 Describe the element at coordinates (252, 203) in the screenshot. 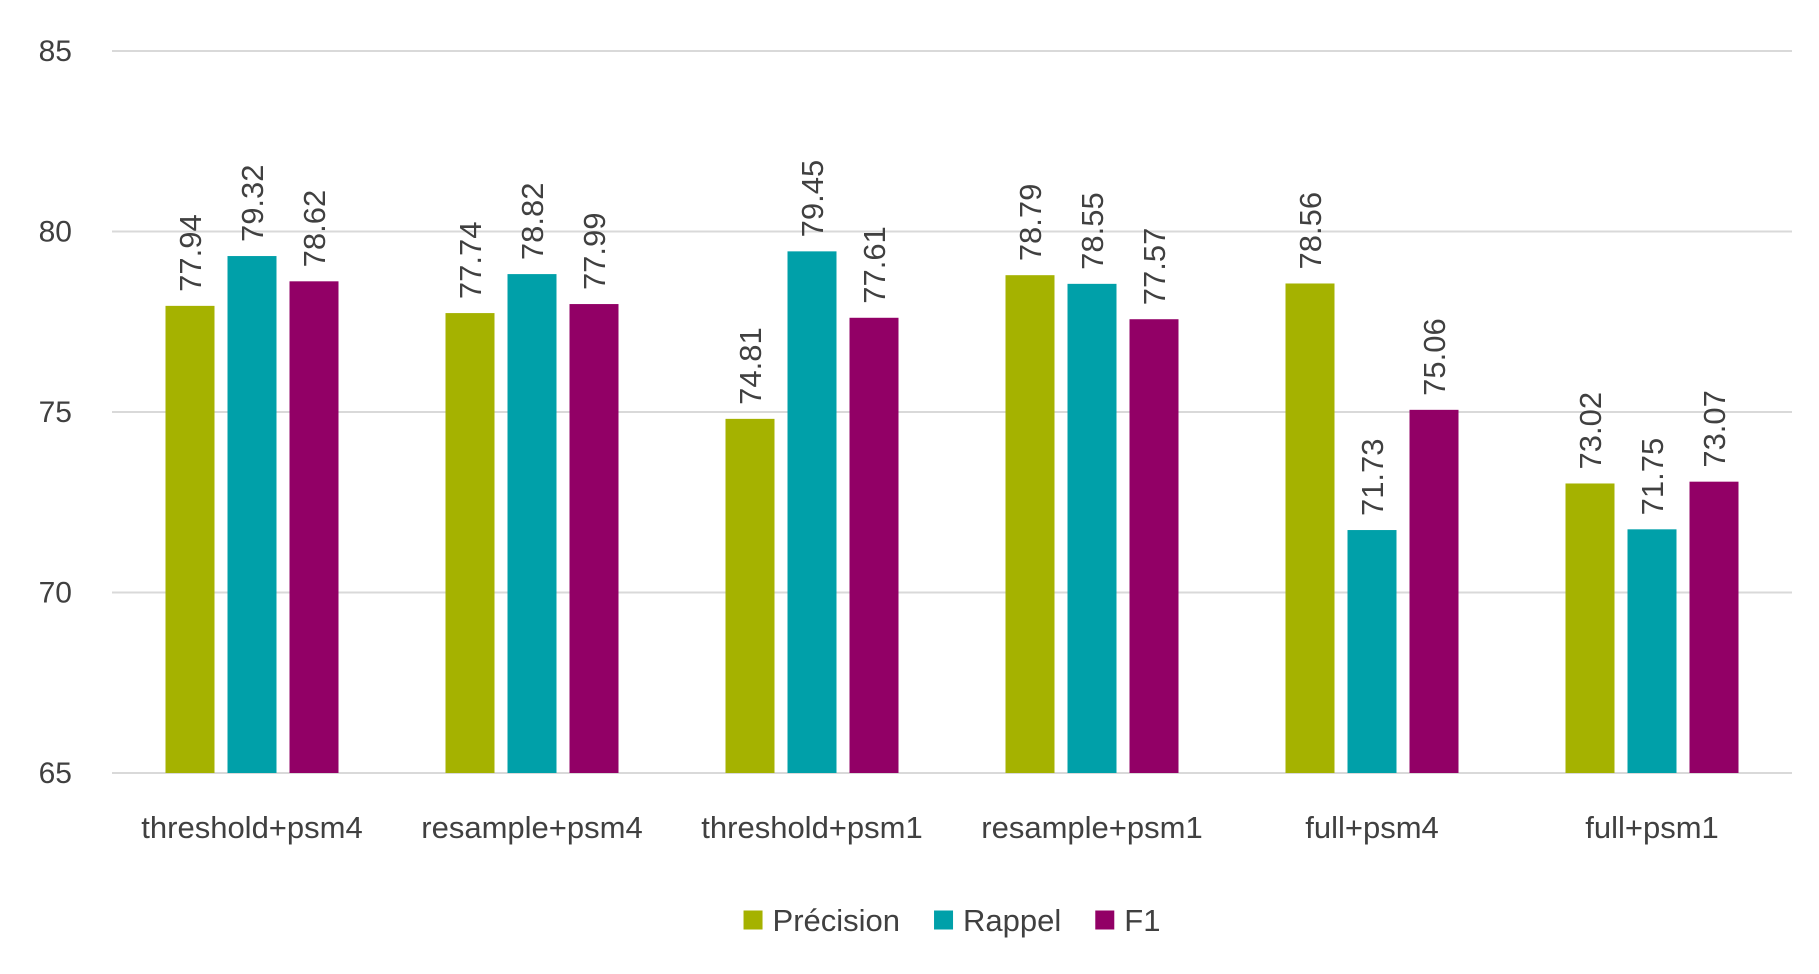

I see `data-label: 79.32` at that location.